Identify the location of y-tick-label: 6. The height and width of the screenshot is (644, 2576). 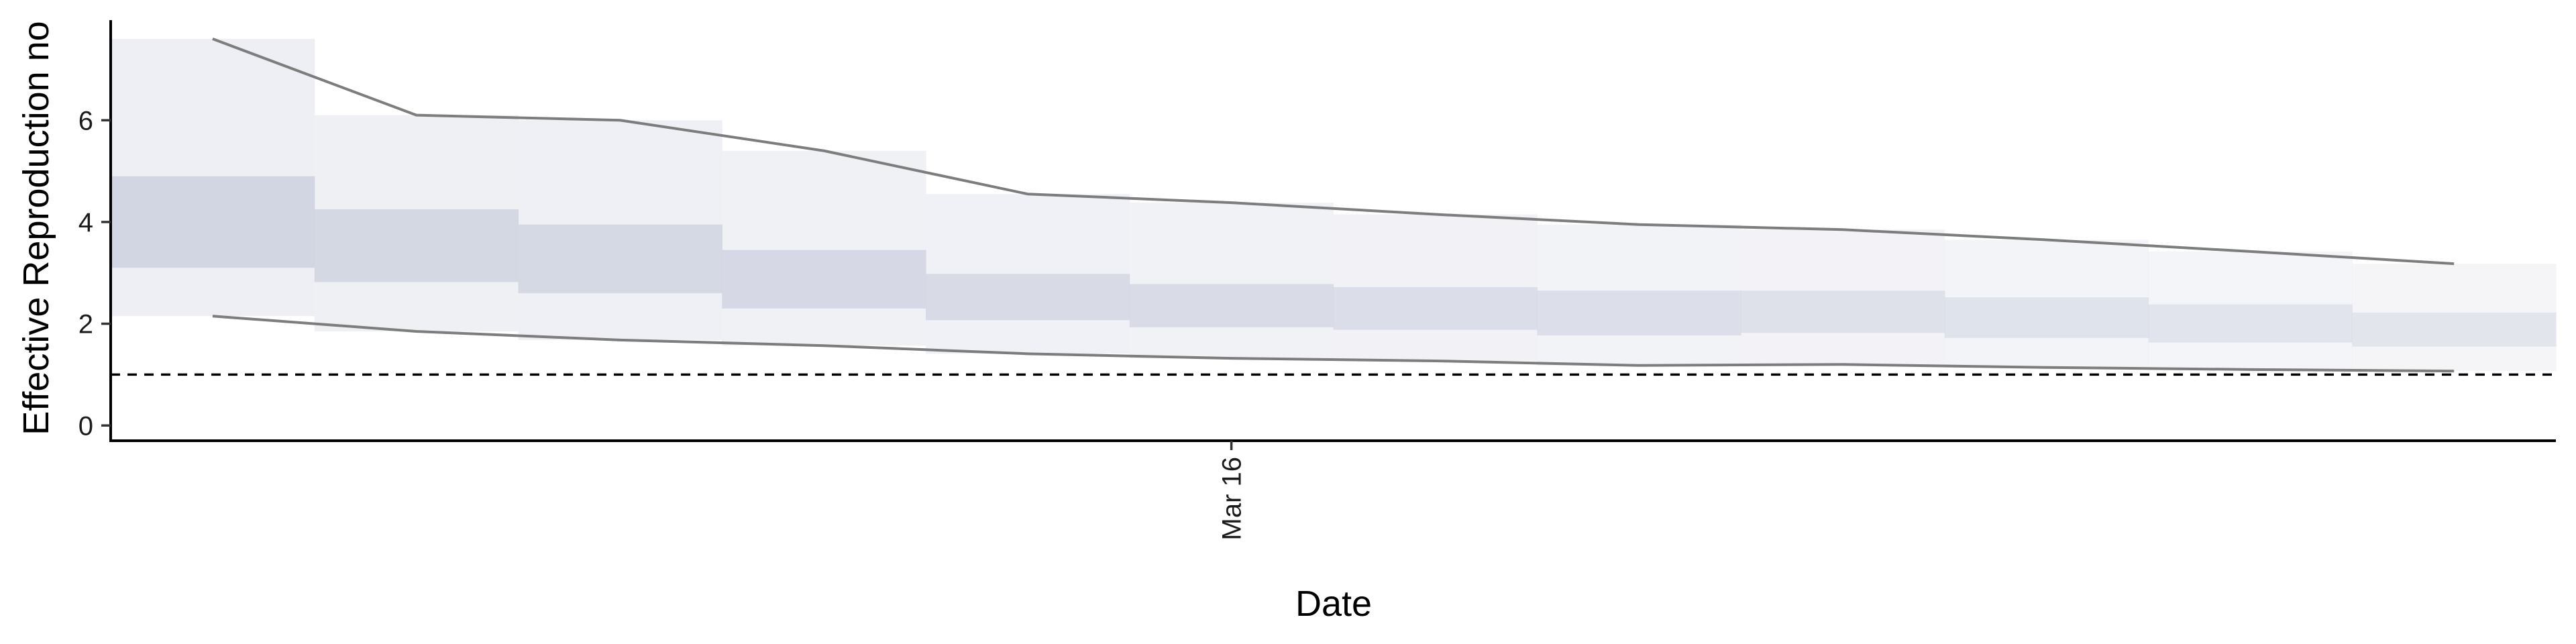
(85, 121).